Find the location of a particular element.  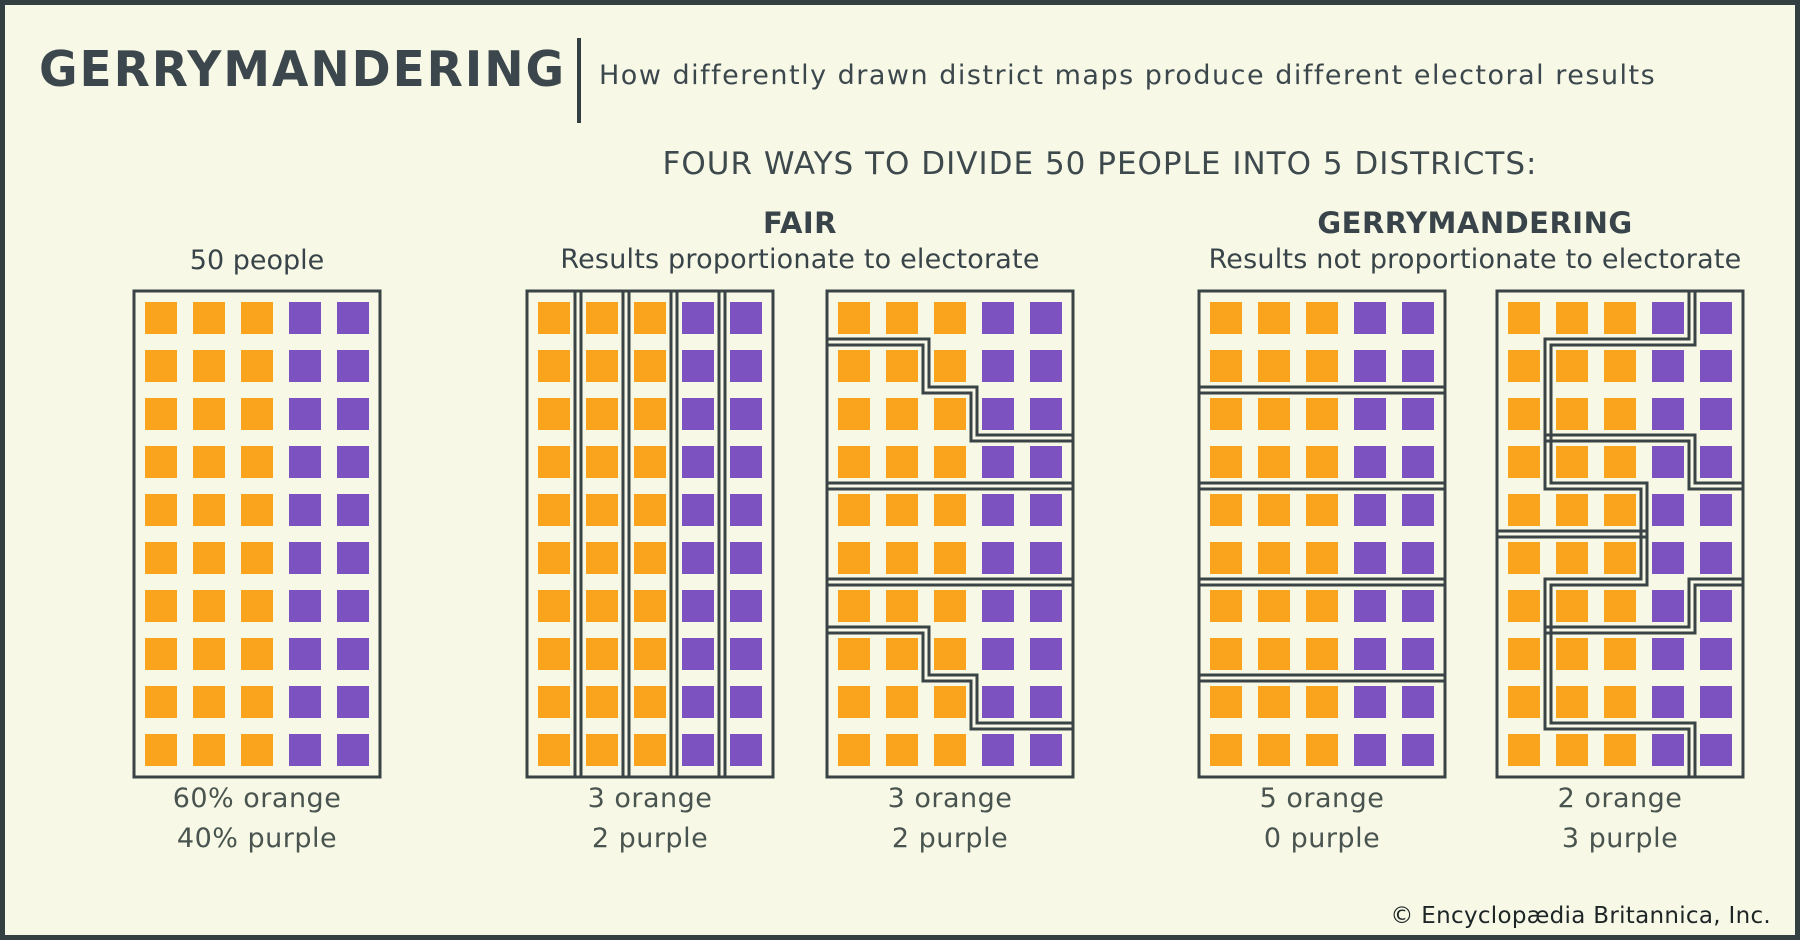

district-map-population is located at coordinates (257, 534).